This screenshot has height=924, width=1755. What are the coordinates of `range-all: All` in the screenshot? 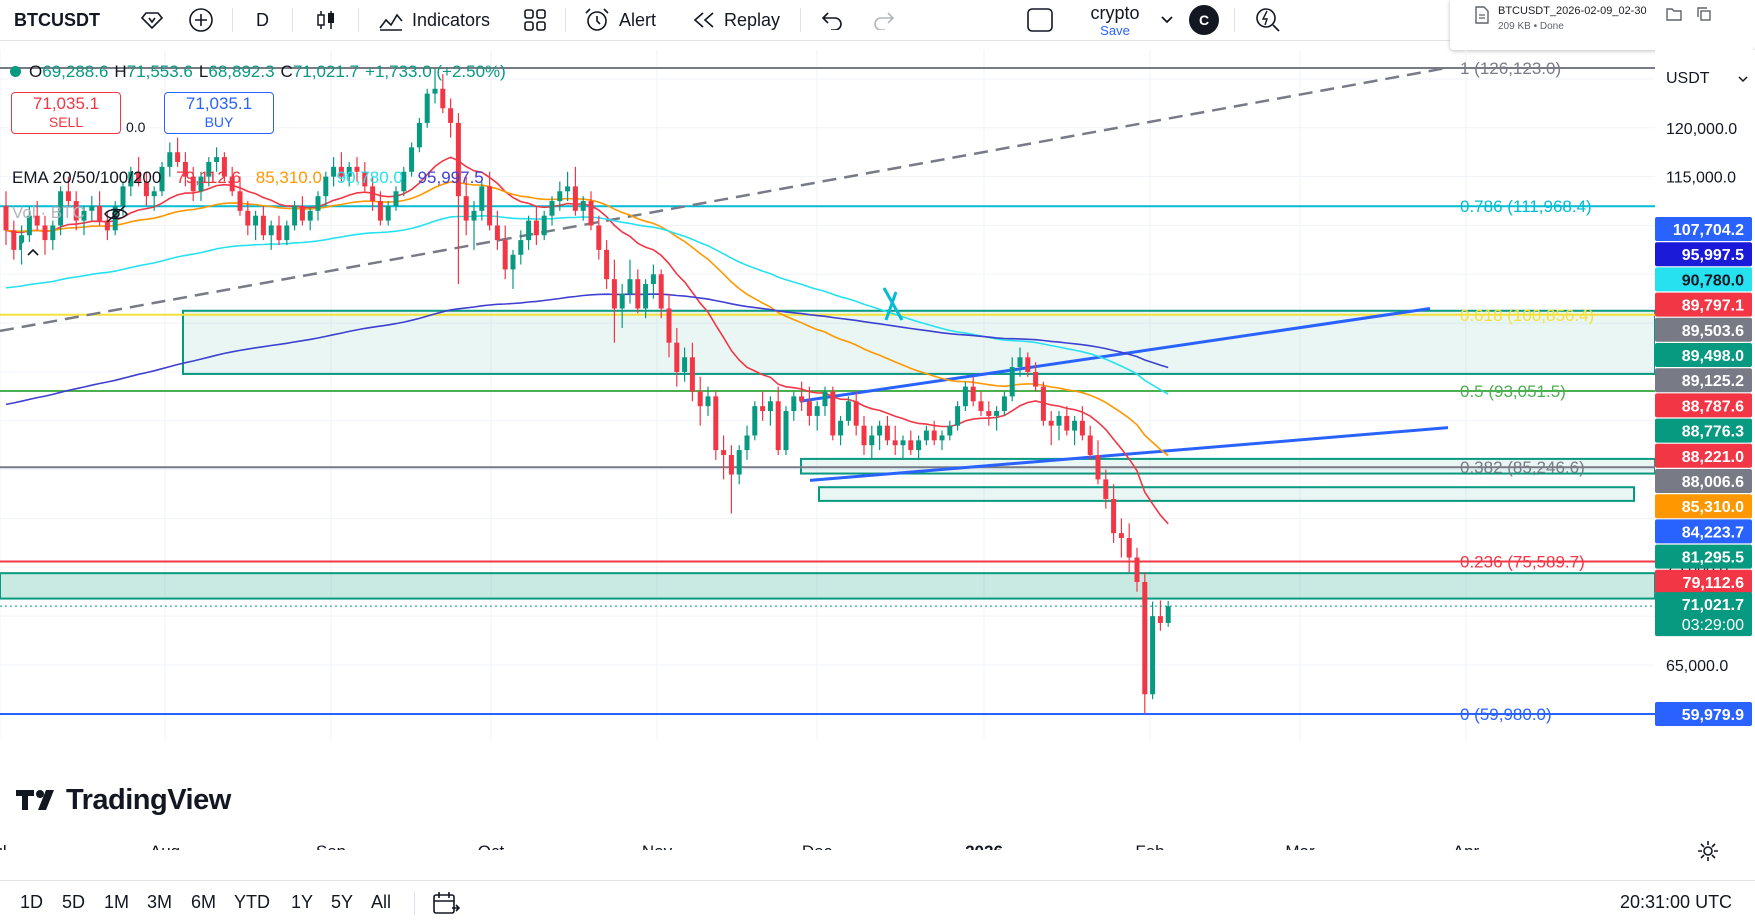 It's located at (381, 902).